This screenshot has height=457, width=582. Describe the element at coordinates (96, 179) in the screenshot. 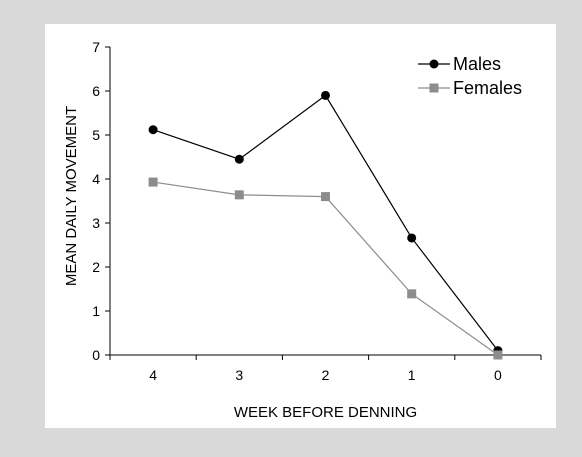

I see `y-tick-label: 4` at that location.